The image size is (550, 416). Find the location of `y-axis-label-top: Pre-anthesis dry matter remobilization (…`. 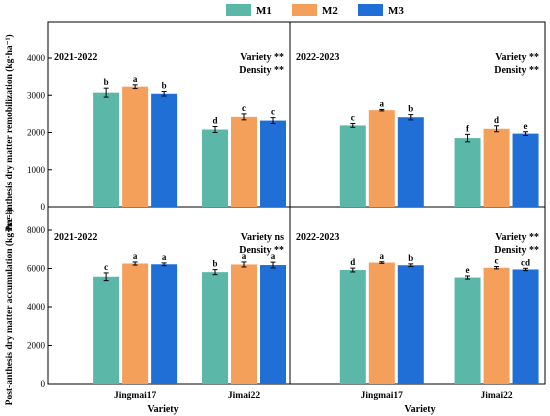

y-axis-label-top: Pre-anthesis dry matter remobilization (… is located at coordinates (9, 132).